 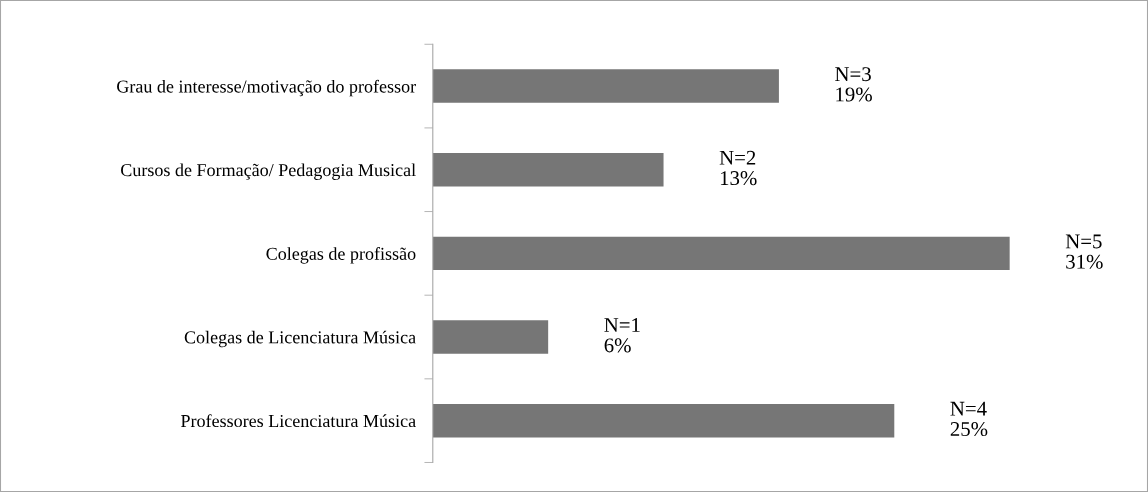 I want to click on data-label: N=3 19%, so click(x=853, y=84).